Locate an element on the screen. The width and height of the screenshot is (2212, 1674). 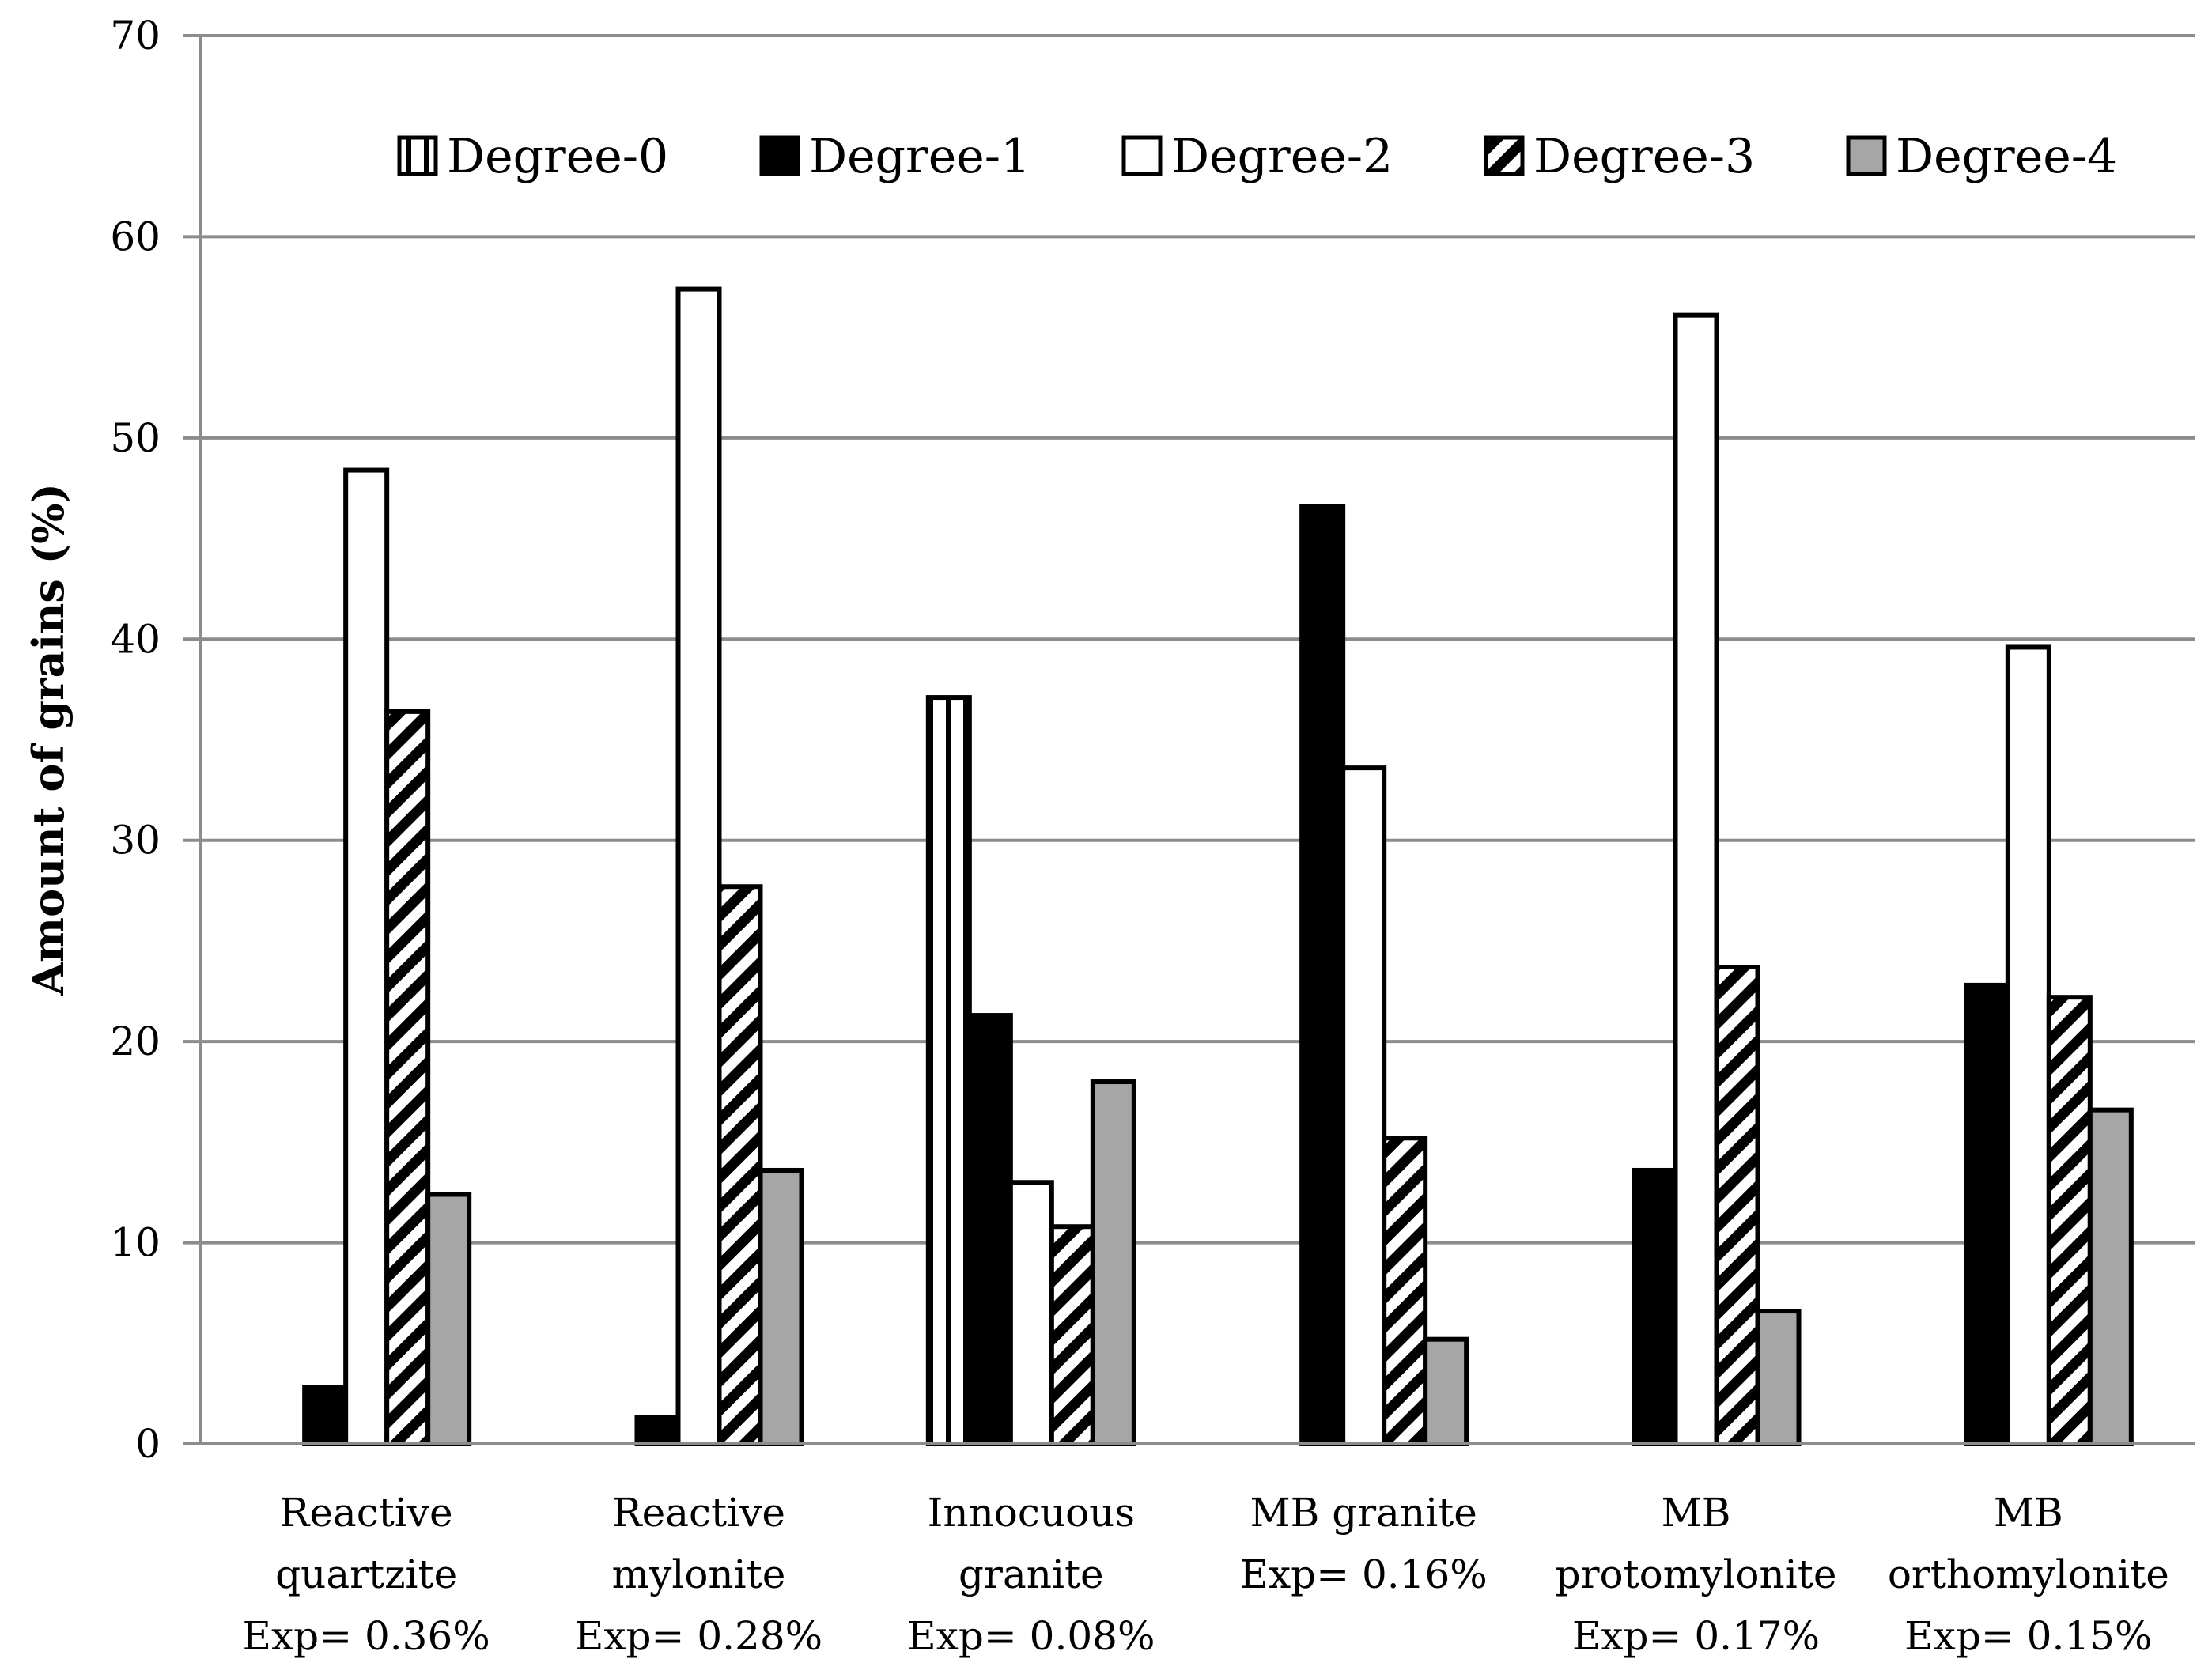
category-label-line: MB granite is located at coordinates (1363, 1513).